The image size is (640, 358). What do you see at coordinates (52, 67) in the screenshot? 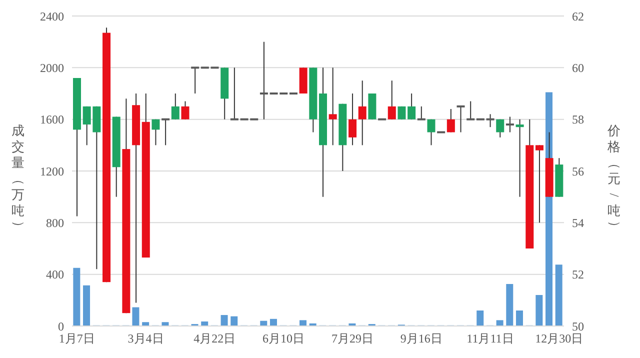
I see `y-tick-label: 2000` at bounding box center [52, 67].